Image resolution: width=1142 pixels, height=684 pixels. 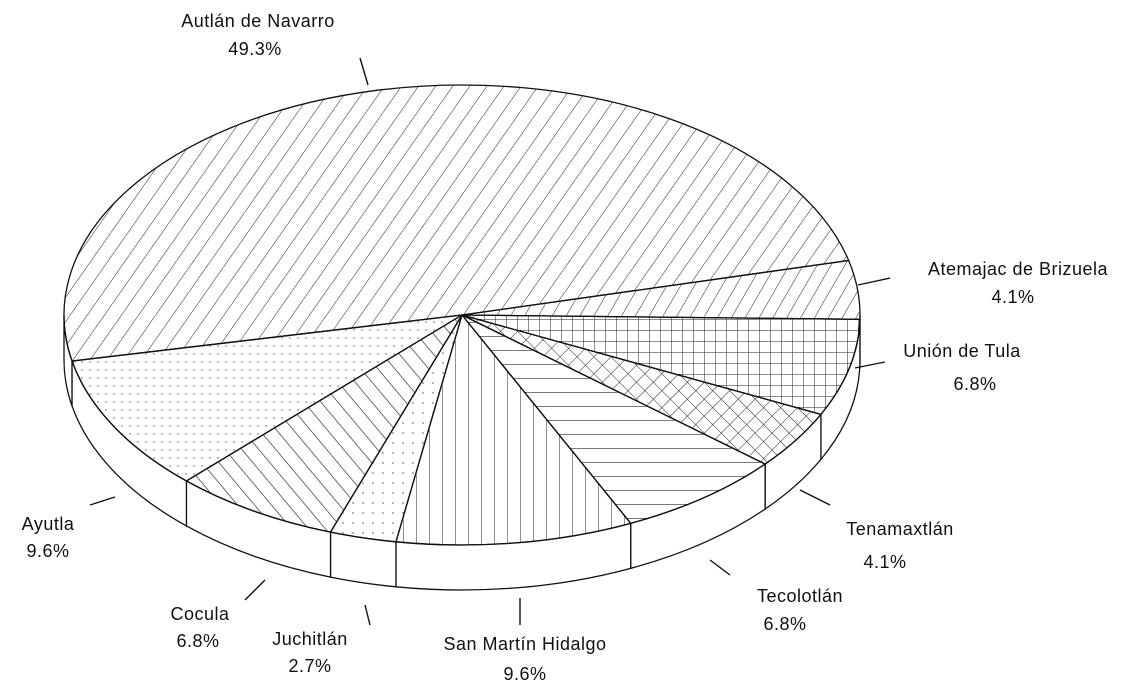 What do you see at coordinates (524, 644) in the screenshot?
I see `slice-label: San Martín Hidalgo` at bounding box center [524, 644].